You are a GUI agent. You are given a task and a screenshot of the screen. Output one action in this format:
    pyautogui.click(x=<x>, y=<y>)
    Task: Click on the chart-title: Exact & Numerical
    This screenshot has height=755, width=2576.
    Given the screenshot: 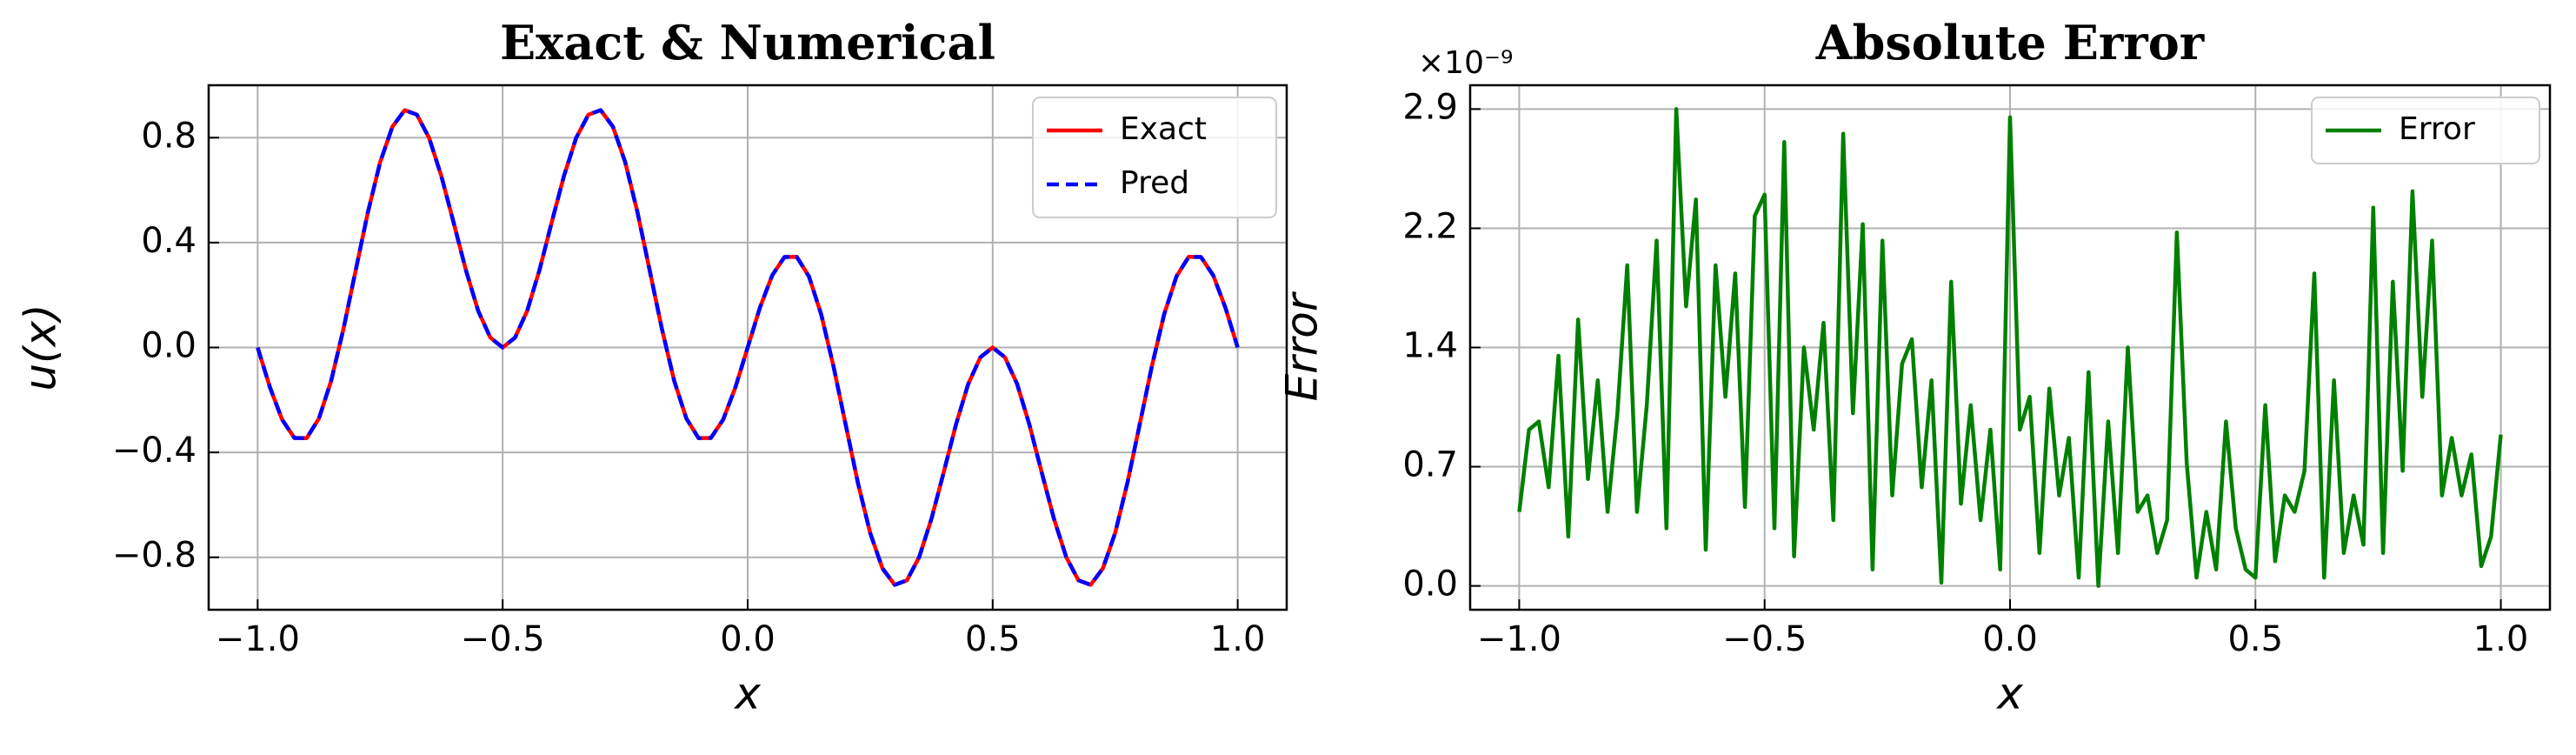 What is the action you would take?
    pyautogui.click(x=747, y=43)
    